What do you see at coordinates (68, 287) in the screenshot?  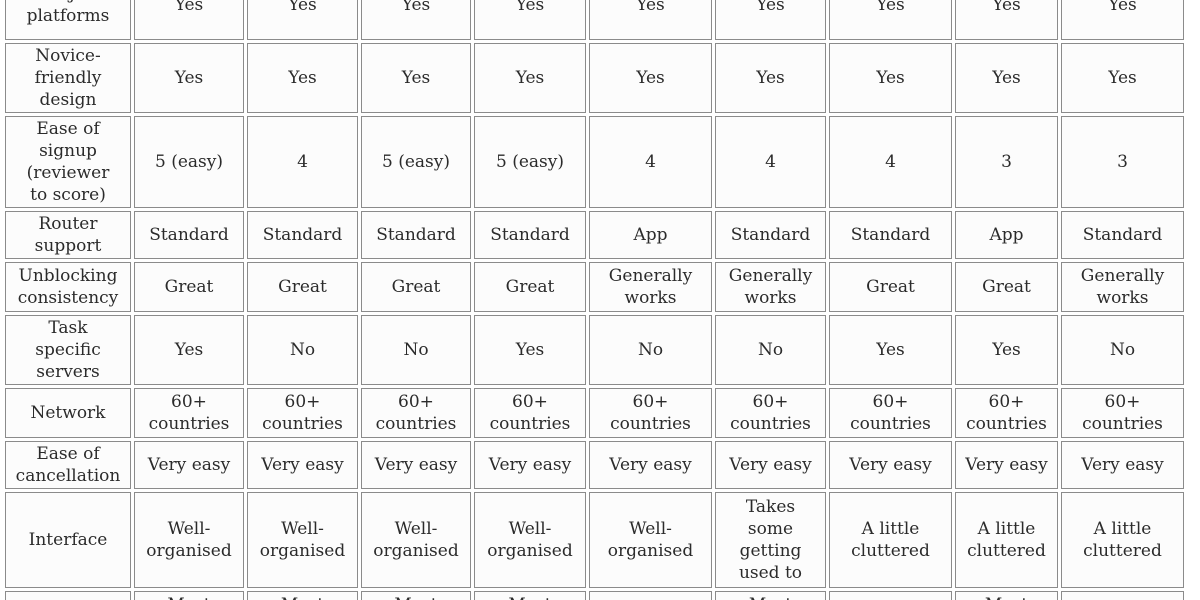 I see `row-label: Unblocking consistency` at bounding box center [68, 287].